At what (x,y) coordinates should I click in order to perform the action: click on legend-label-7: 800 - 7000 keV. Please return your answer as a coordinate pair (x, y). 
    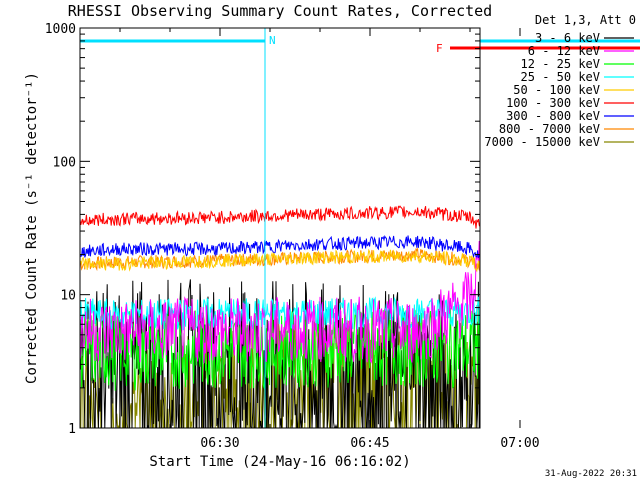
    Looking at the image, I should click on (549, 129).